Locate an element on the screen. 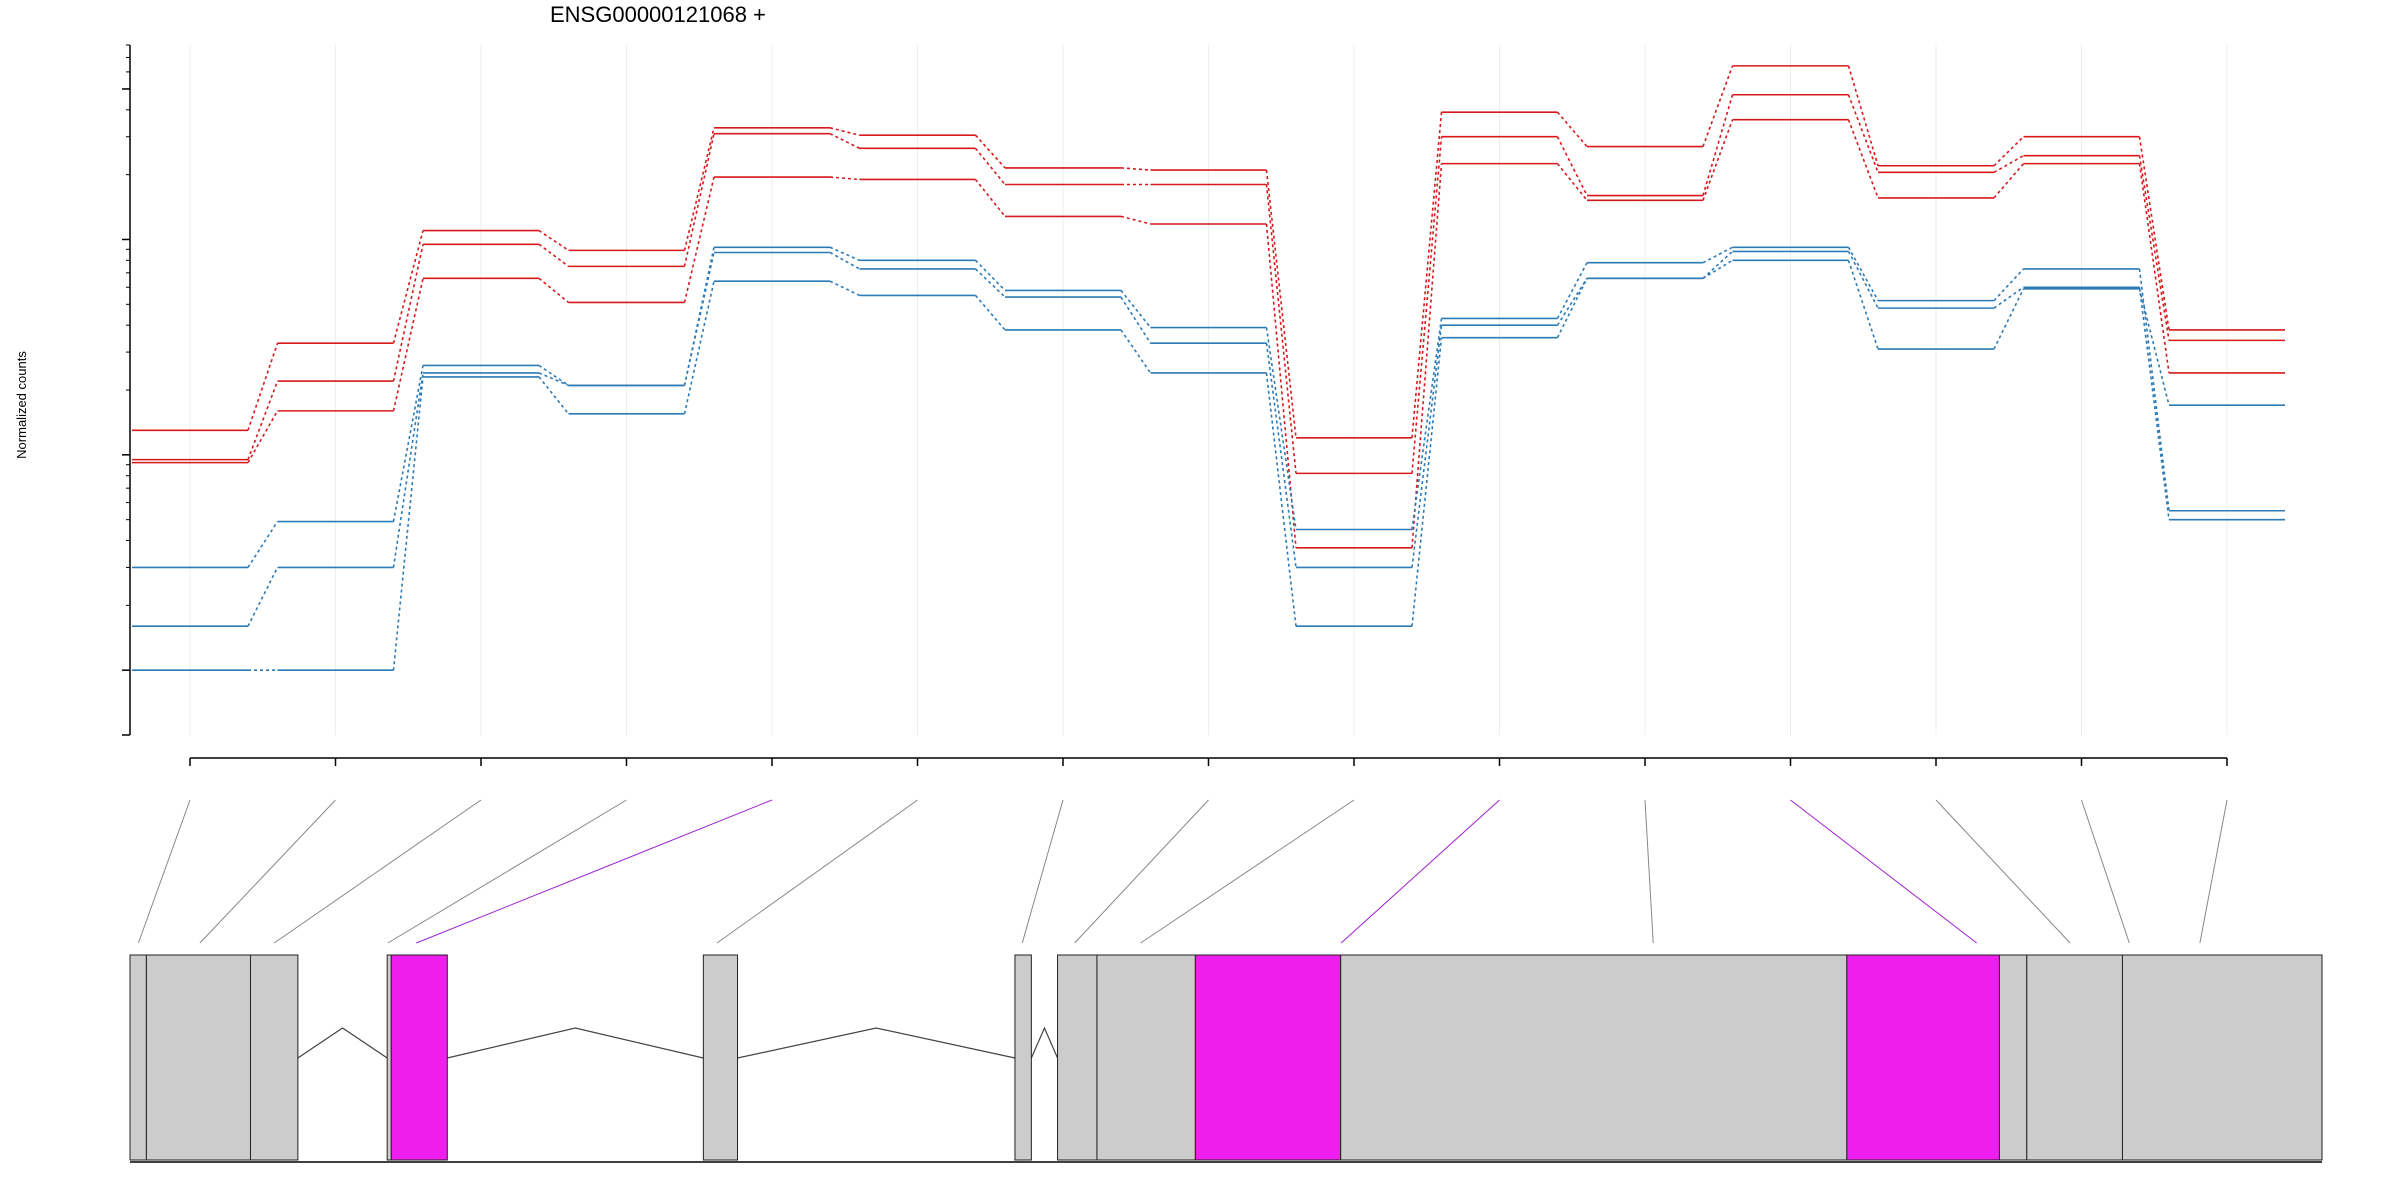 This screenshot has height=1200, width=2400. chart-title: ENSG00000121068 + is located at coordinates (658, 14).